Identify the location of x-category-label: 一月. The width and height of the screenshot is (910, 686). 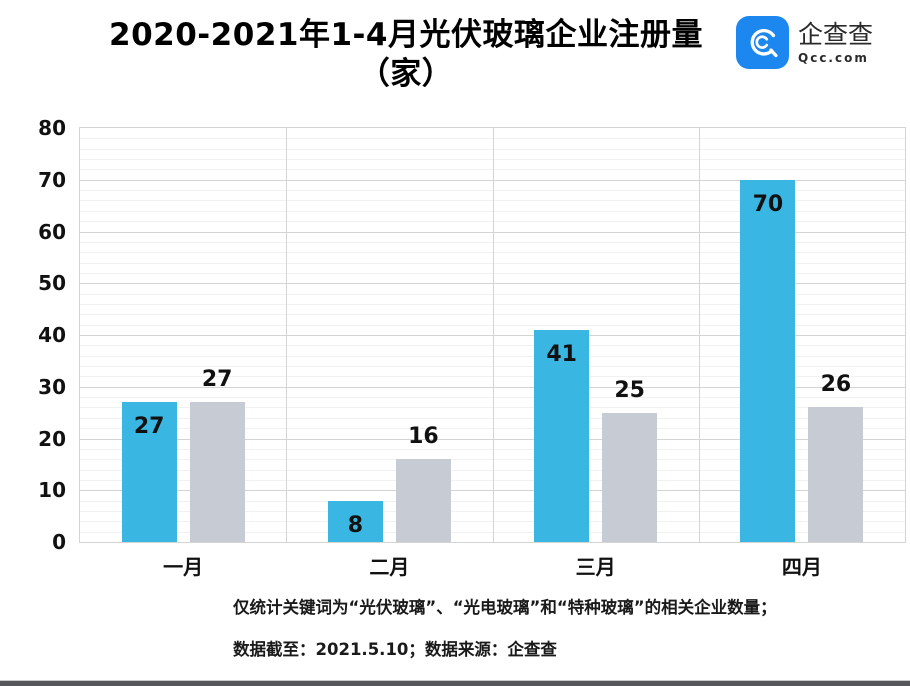
(183, 567).